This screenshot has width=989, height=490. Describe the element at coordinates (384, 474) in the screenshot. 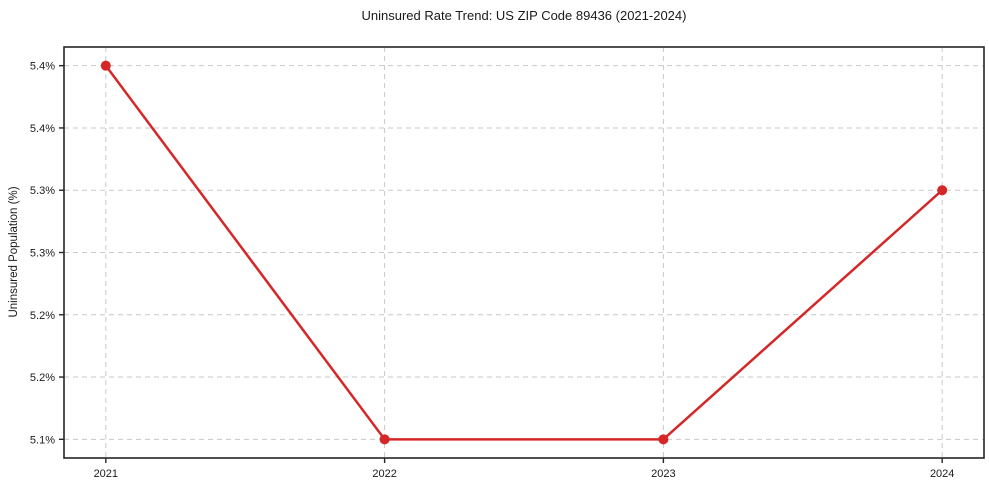

I see `x-tick-label: 2022` at that location.